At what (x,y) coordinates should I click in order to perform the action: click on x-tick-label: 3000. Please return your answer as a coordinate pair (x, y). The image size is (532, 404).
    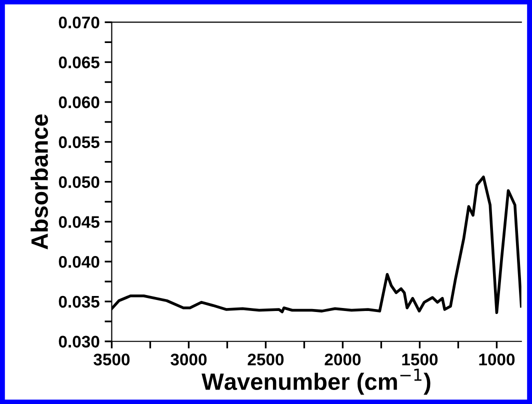
    Looking at the image, I should click on (188, 360).